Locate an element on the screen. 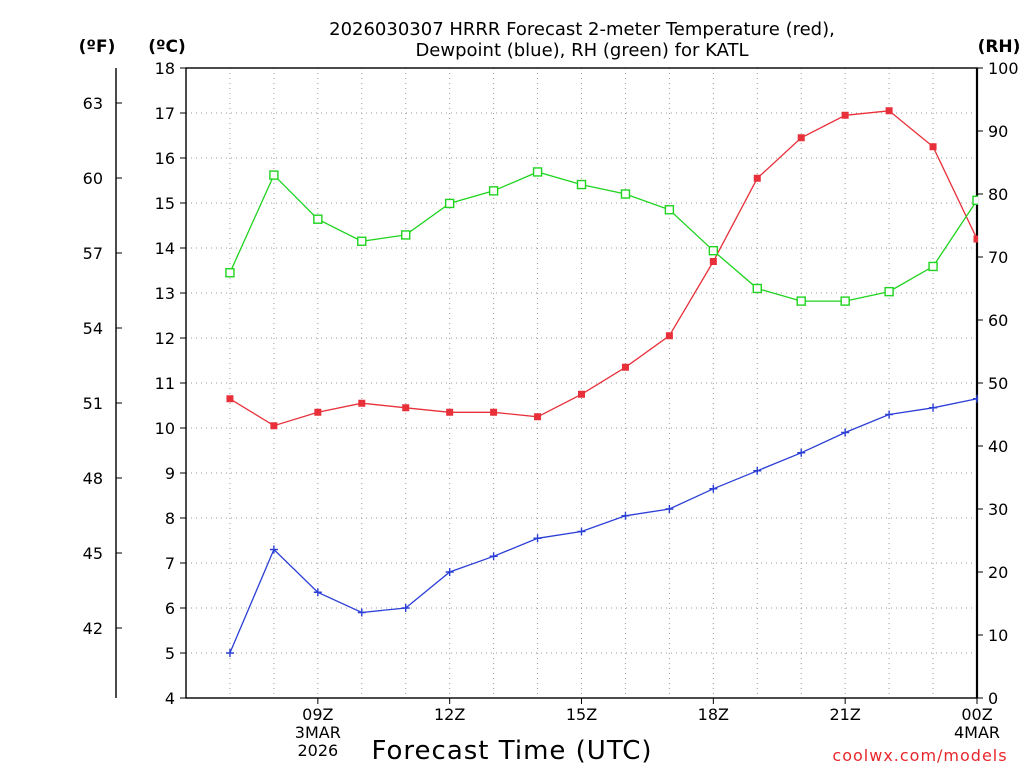 The height and width of the screenshot is (772, 1024). rh-tick-label: 50 is located at coordinates (998, 383).